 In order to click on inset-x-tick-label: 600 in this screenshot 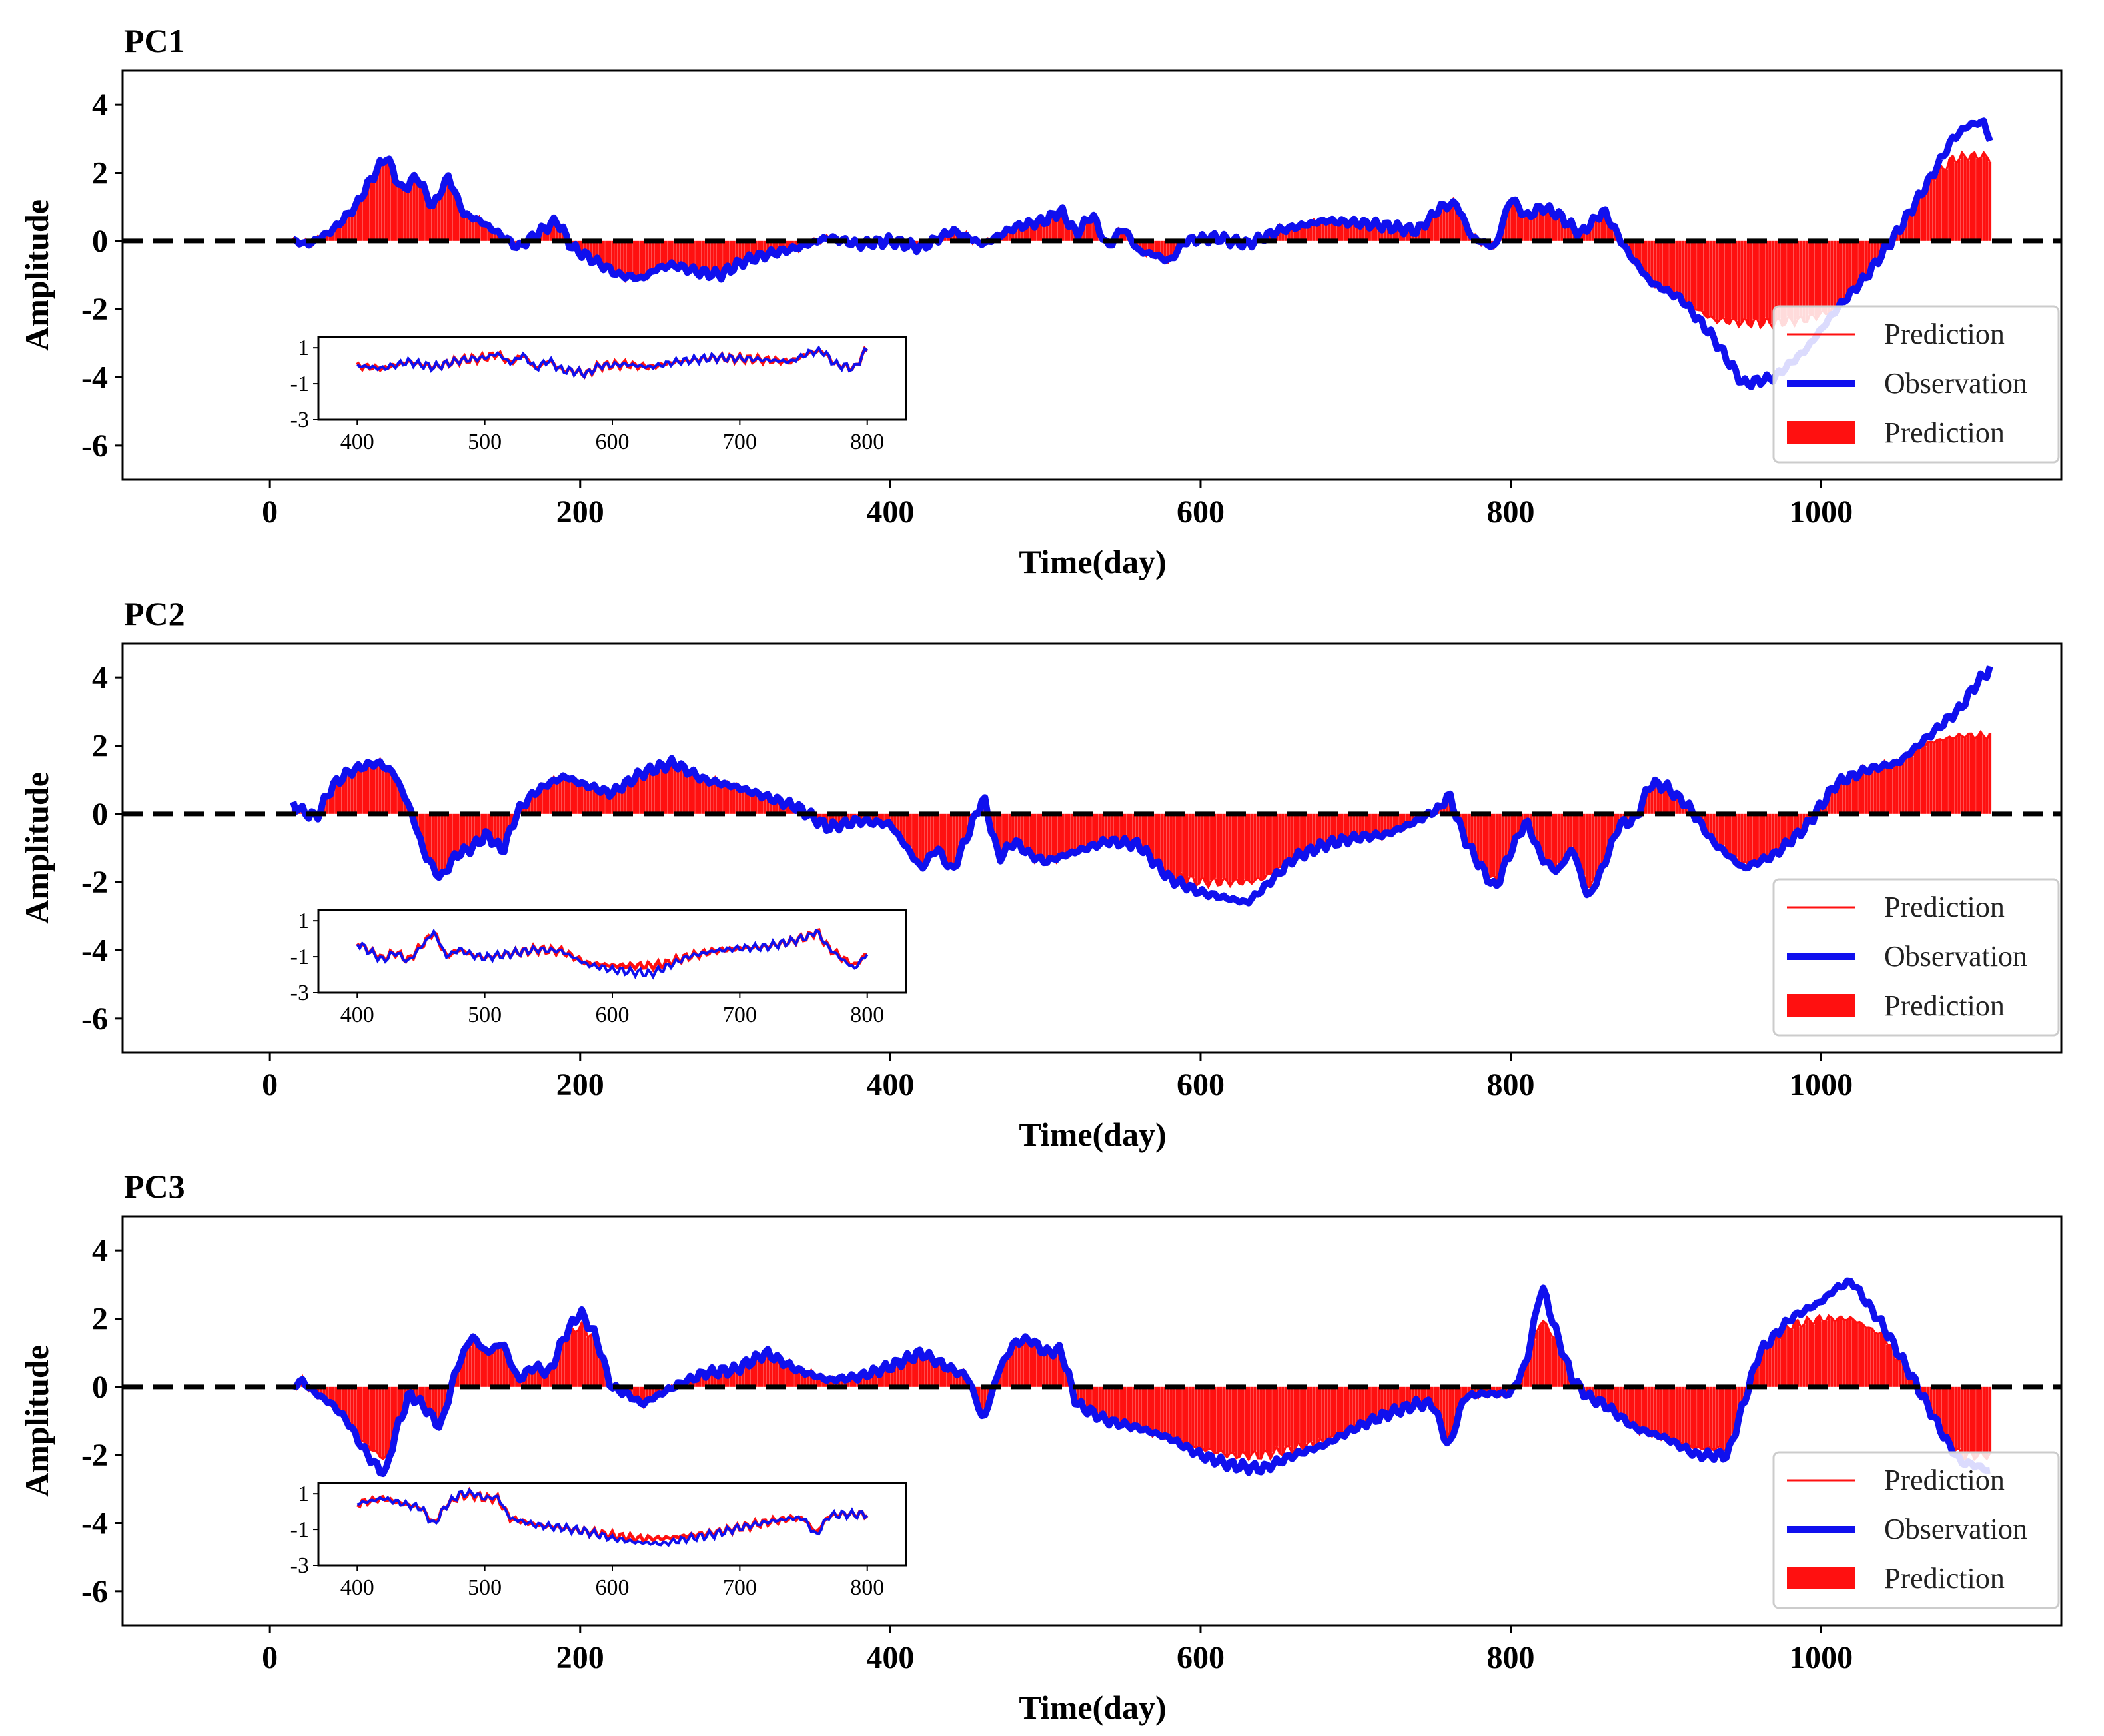, I will do `click(613, 442)`.